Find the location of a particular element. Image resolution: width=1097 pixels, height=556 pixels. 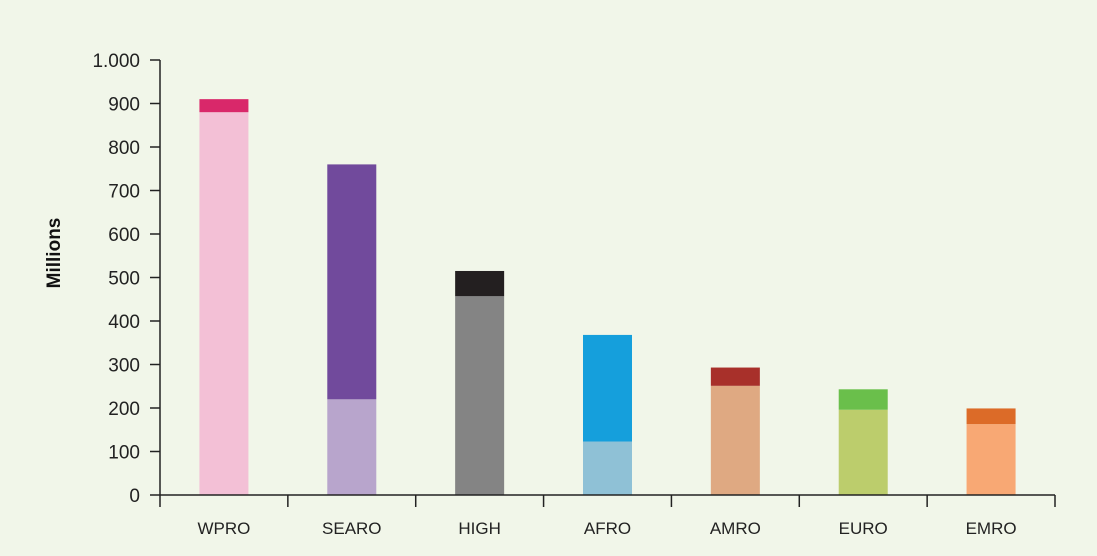

x-tick-label: AFRO is located at coordinates (607, 528).